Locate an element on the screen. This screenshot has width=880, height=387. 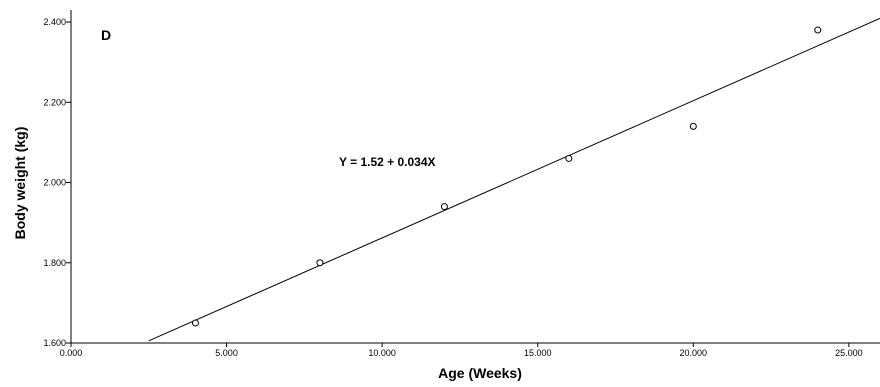
y-tick-label: 1.600 is located at coordinates (54, 343).